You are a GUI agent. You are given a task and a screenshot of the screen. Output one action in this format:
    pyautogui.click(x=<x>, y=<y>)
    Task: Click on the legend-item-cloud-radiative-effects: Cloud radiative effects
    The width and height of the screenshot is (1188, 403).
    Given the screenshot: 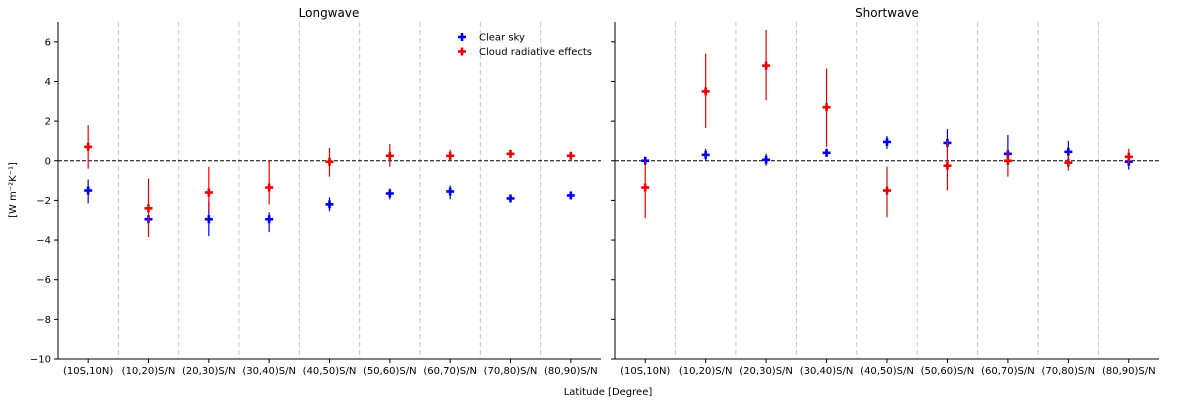 What is the action you would take?
    pyautogui.click(x=525, y=52)
    